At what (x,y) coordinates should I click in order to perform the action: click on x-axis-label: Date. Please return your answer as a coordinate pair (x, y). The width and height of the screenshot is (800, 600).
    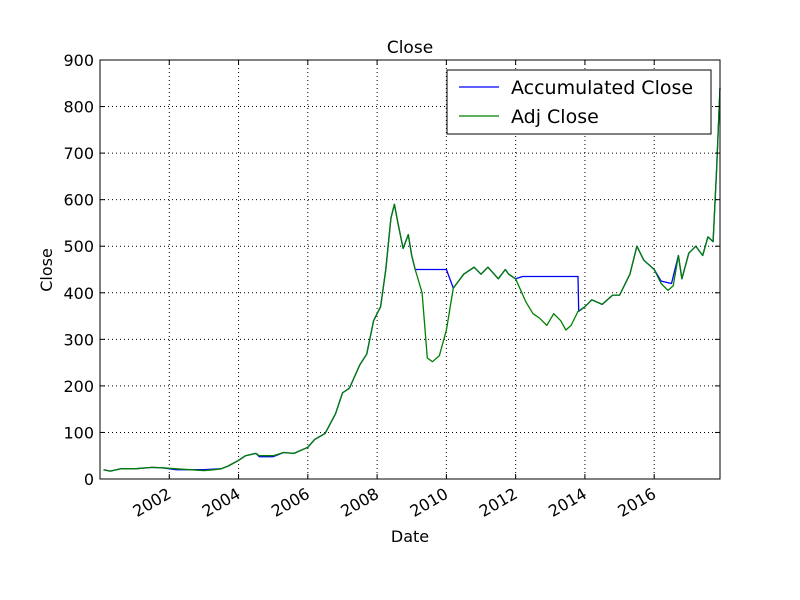
    Looking at the image, I should click on (410, 536).